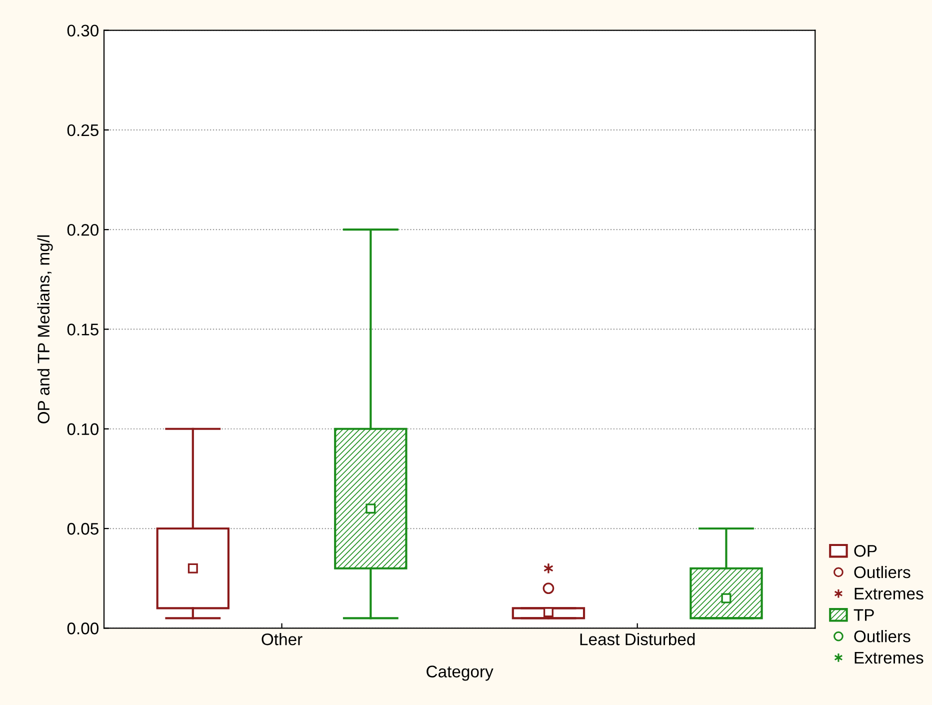 Image resolution: width=932 pixels, height=705 pixels. Describe the element at coordinates (82, 30) in the screenshot. I see `y-tick-label: 0.30` at that location.